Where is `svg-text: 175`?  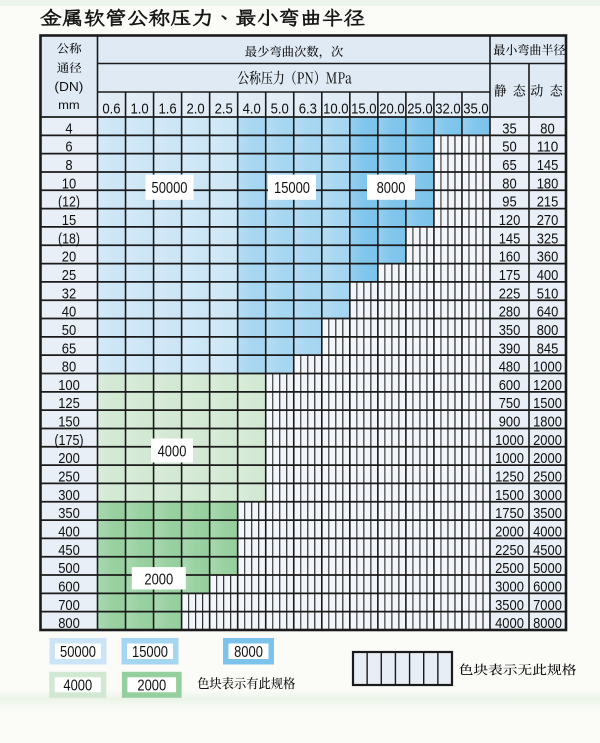
svg-text: 175 is located at coordinates (510, 275).